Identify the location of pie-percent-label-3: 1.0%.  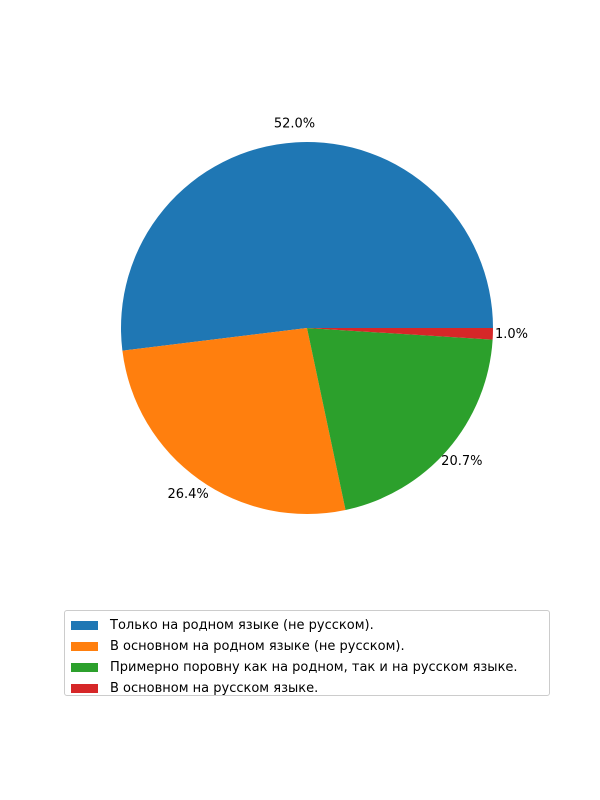
(511, 334).